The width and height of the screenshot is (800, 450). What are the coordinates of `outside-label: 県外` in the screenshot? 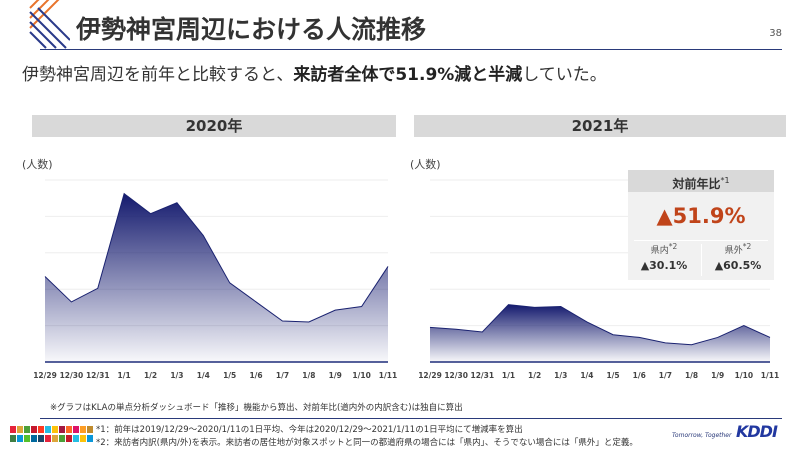 It's located at (733, 251).